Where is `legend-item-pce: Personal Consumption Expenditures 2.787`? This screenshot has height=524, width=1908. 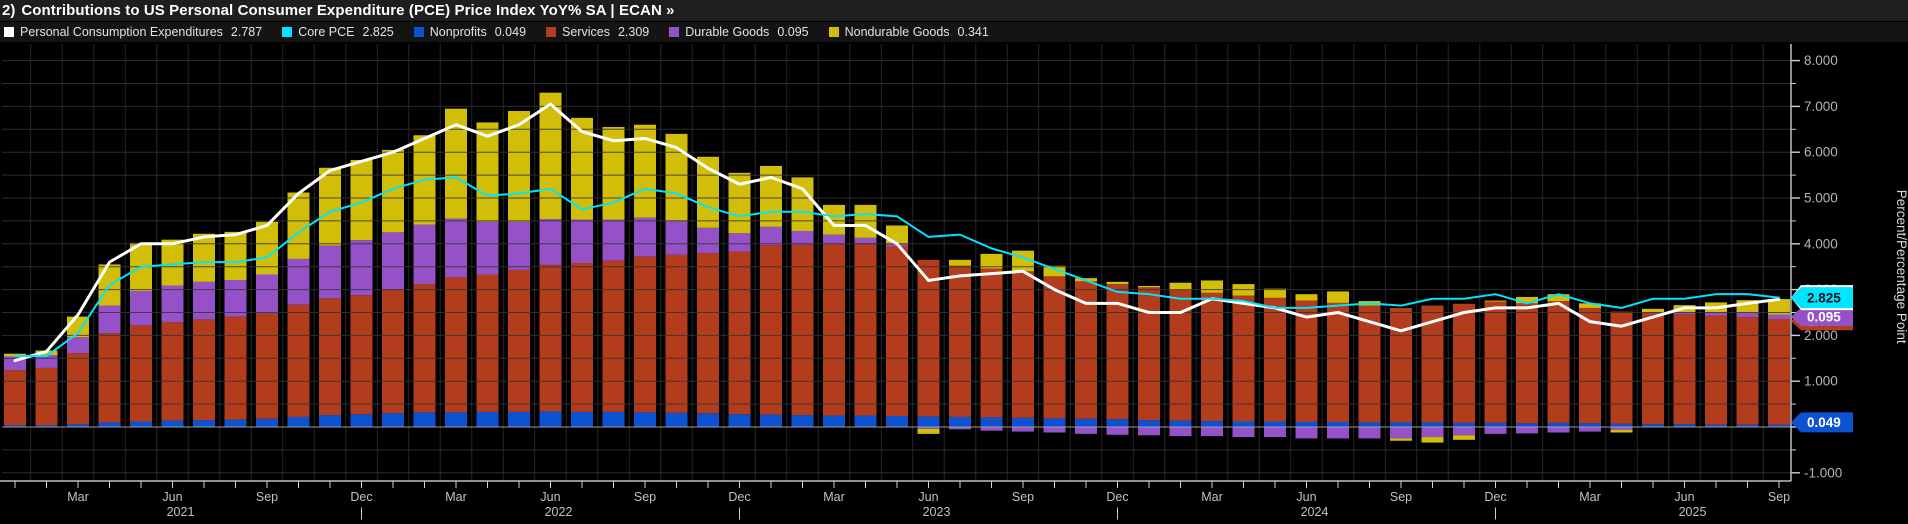
legend-item-pce: Personal Consumption Expenditures 2.787 is located at coordinates (133, 32).